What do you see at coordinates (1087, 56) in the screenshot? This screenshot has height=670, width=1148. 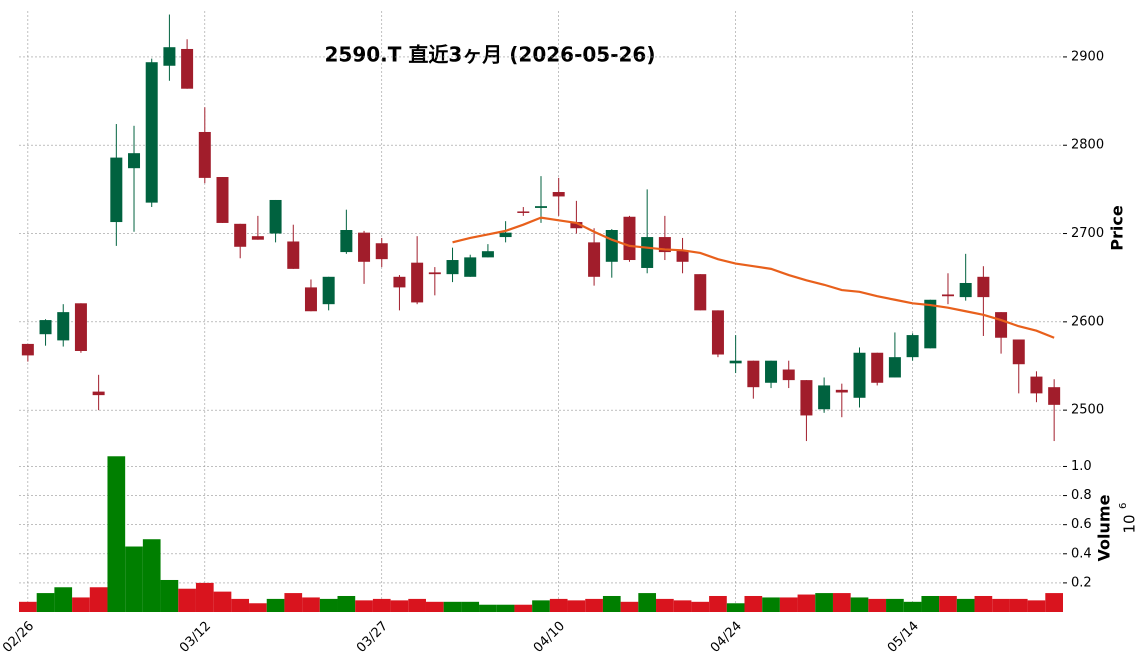 I see `y-tick-label: 2900` at bounding box center [1087, 56].